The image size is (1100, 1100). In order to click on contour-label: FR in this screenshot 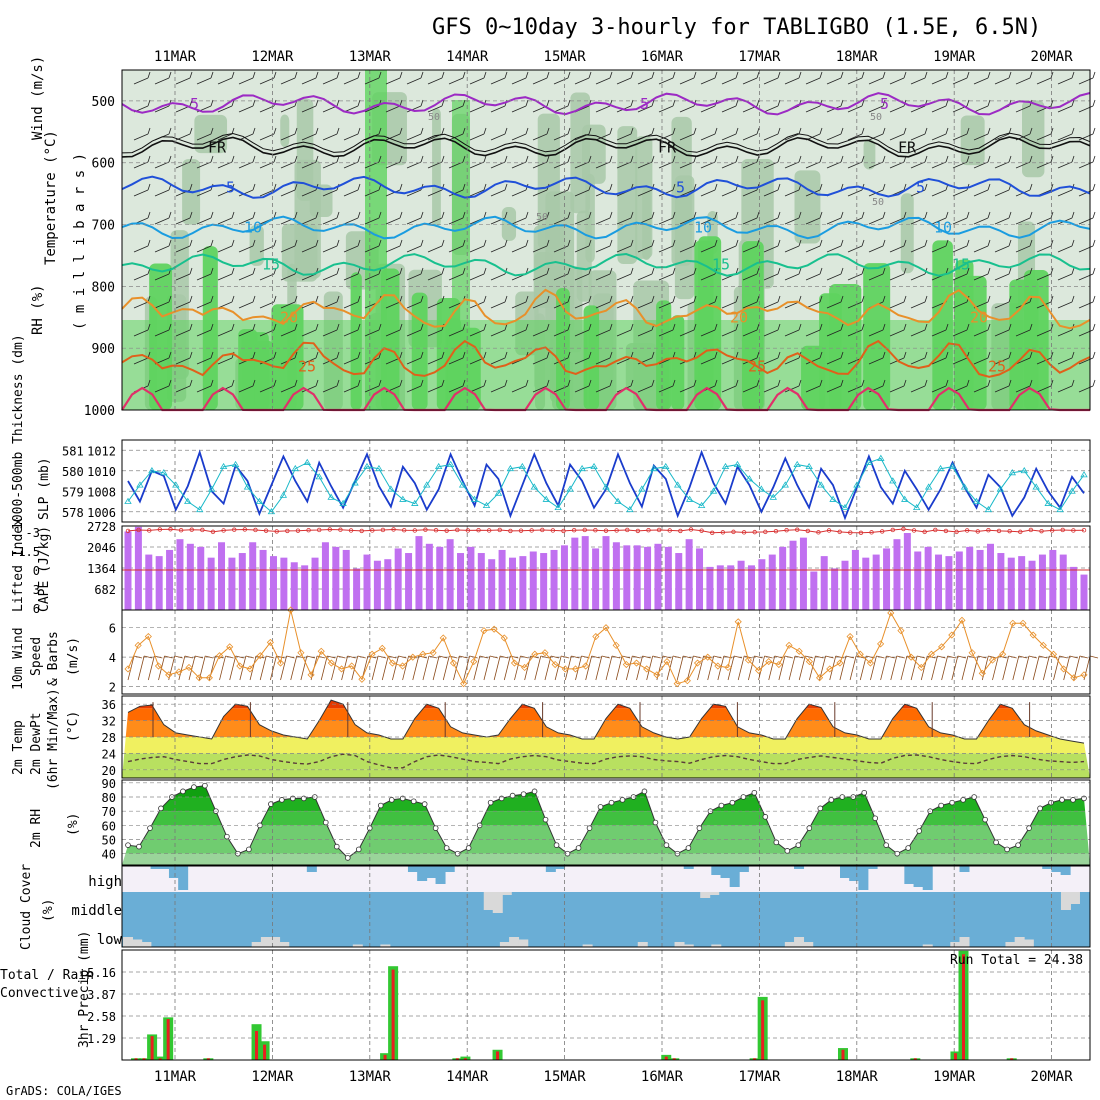, I will do `click(667, 147)`.